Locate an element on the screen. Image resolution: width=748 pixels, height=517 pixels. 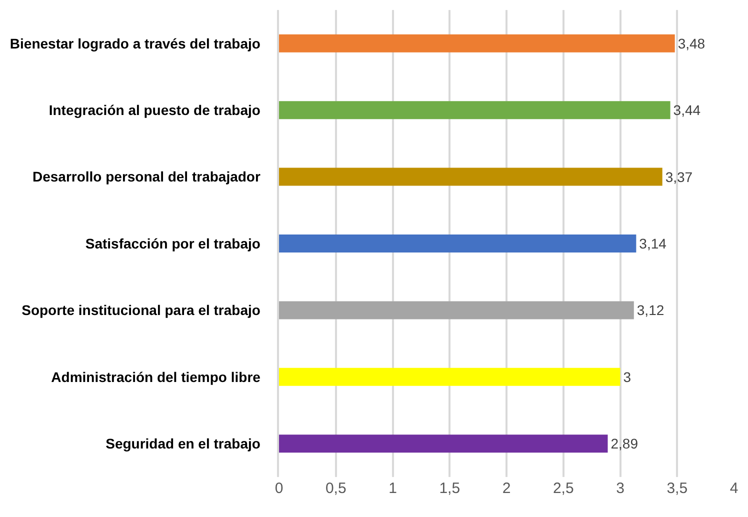
y-tick-label: Integración al puesto de trabajo is located at coordinates (154, 110).